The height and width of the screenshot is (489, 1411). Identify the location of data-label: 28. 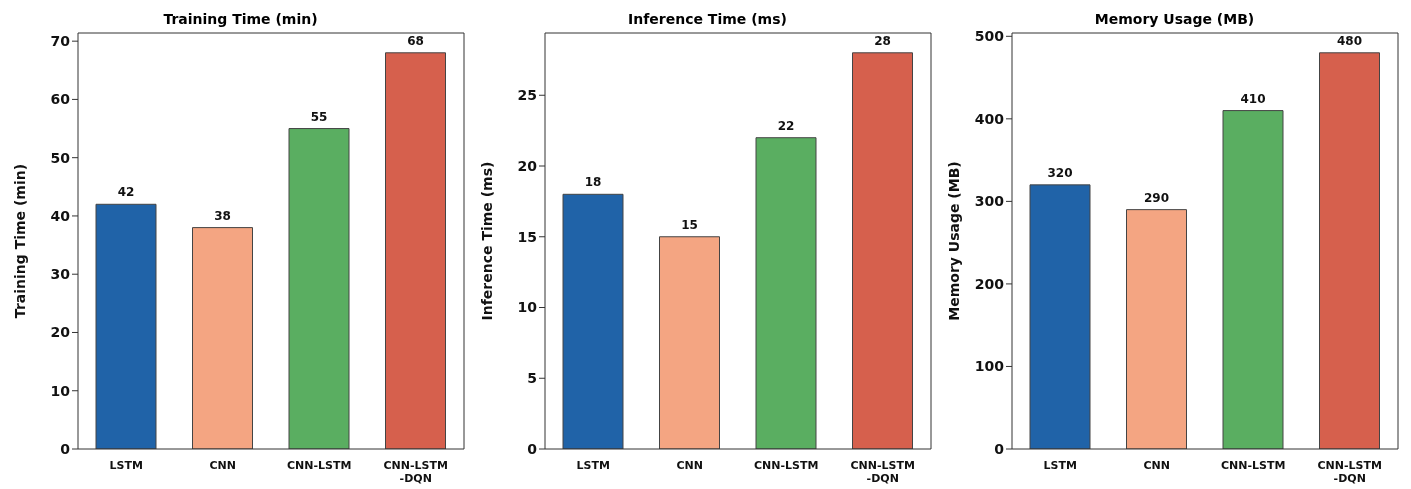
(882, 40).